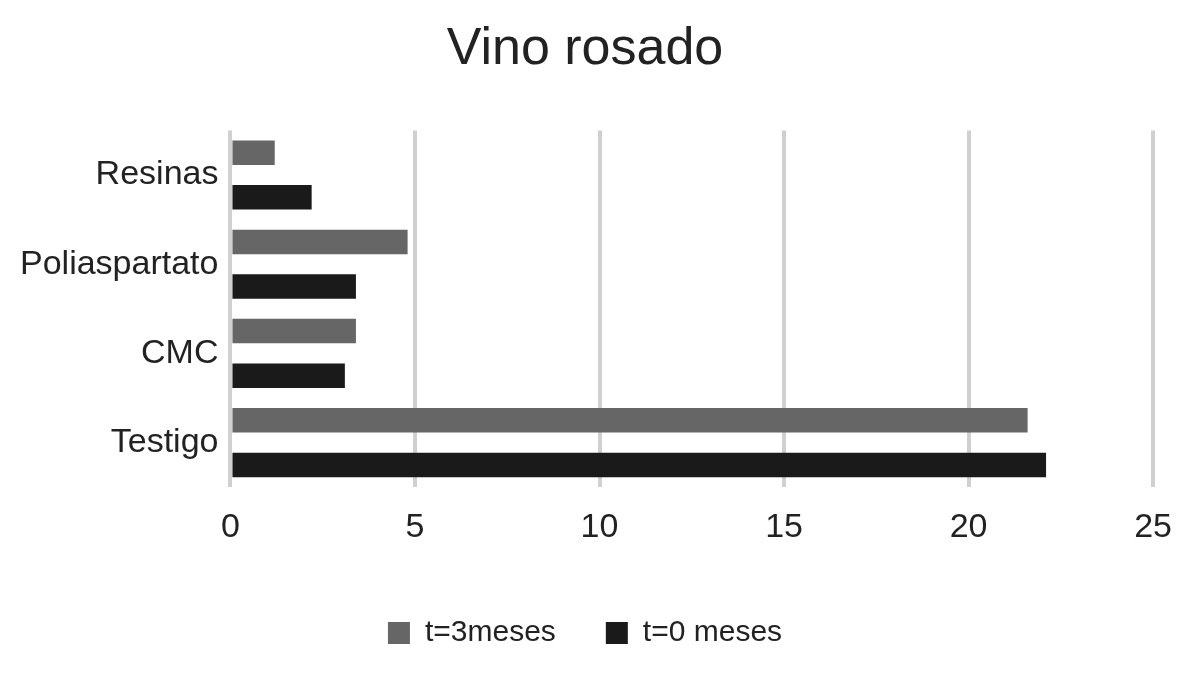 This screenshot has width=1200, height=677. I want to click on x-tick-label: 15, so click(784, 524).